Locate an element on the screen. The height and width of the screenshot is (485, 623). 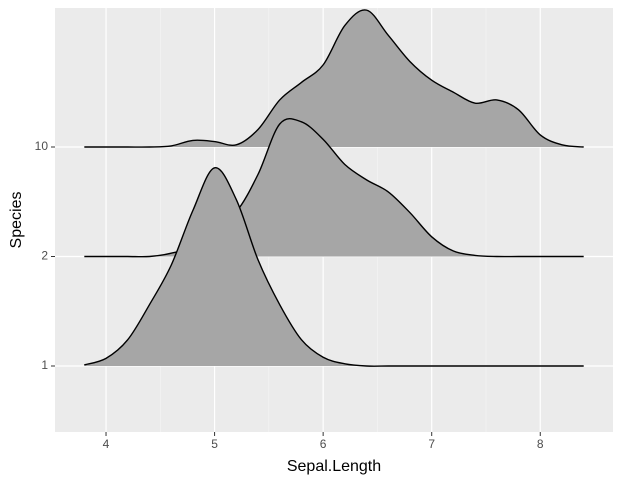
x-tick-label: 6 is located at coordinates (323, 444).